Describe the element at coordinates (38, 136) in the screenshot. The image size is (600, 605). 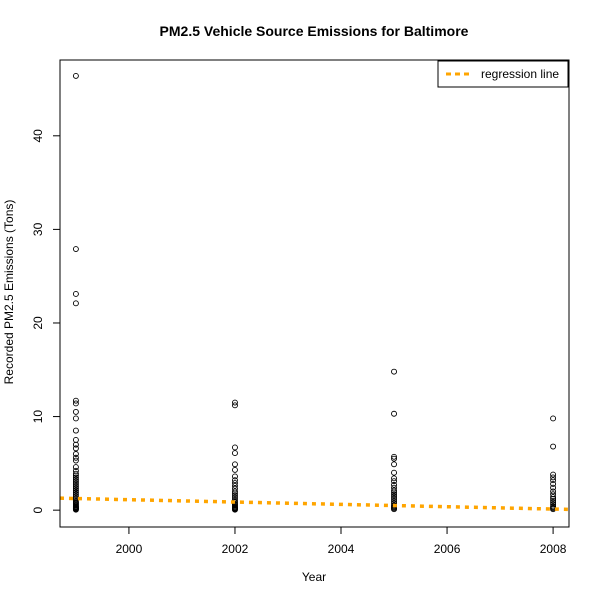
I see `y-tick-label: 40` at that location.